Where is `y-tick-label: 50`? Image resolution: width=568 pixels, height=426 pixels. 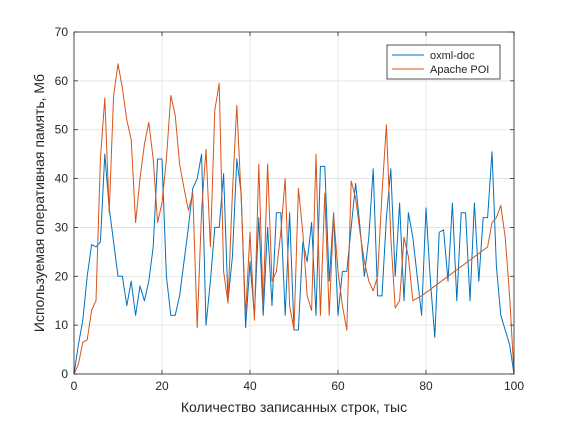 y-tick-label: 50 is located at coordinates (62, 130).